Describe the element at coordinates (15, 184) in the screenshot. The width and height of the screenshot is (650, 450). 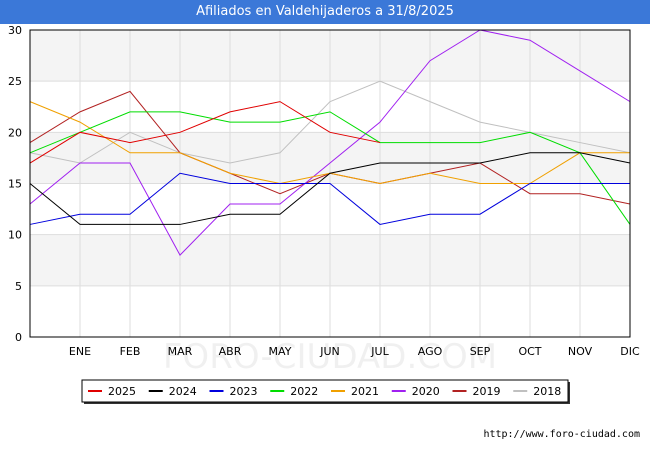
I see `y-tick-label: 15` at that location.